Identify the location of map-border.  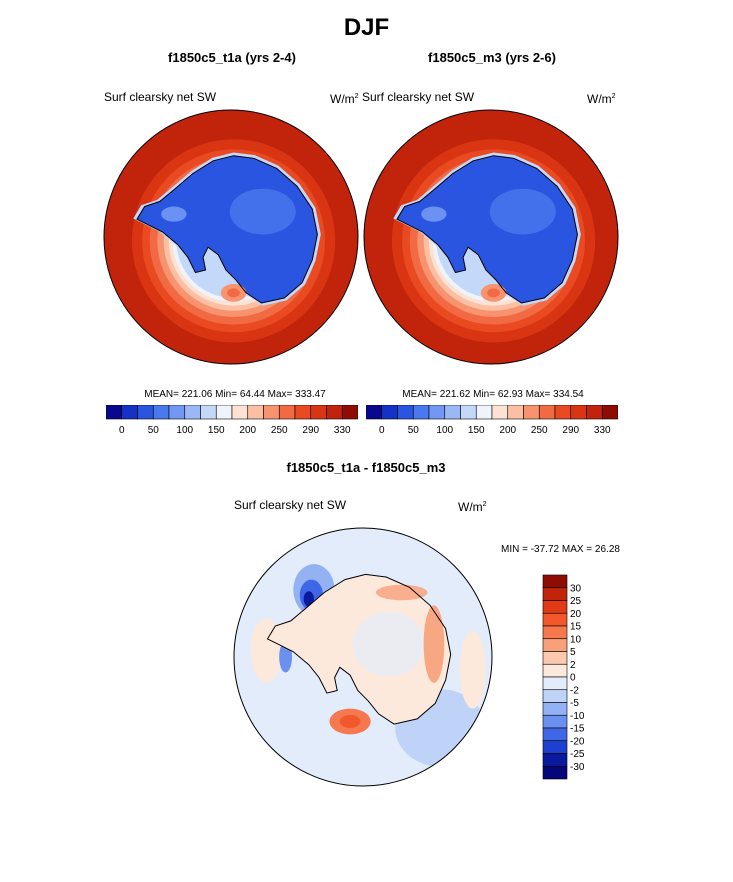
(231, 237).